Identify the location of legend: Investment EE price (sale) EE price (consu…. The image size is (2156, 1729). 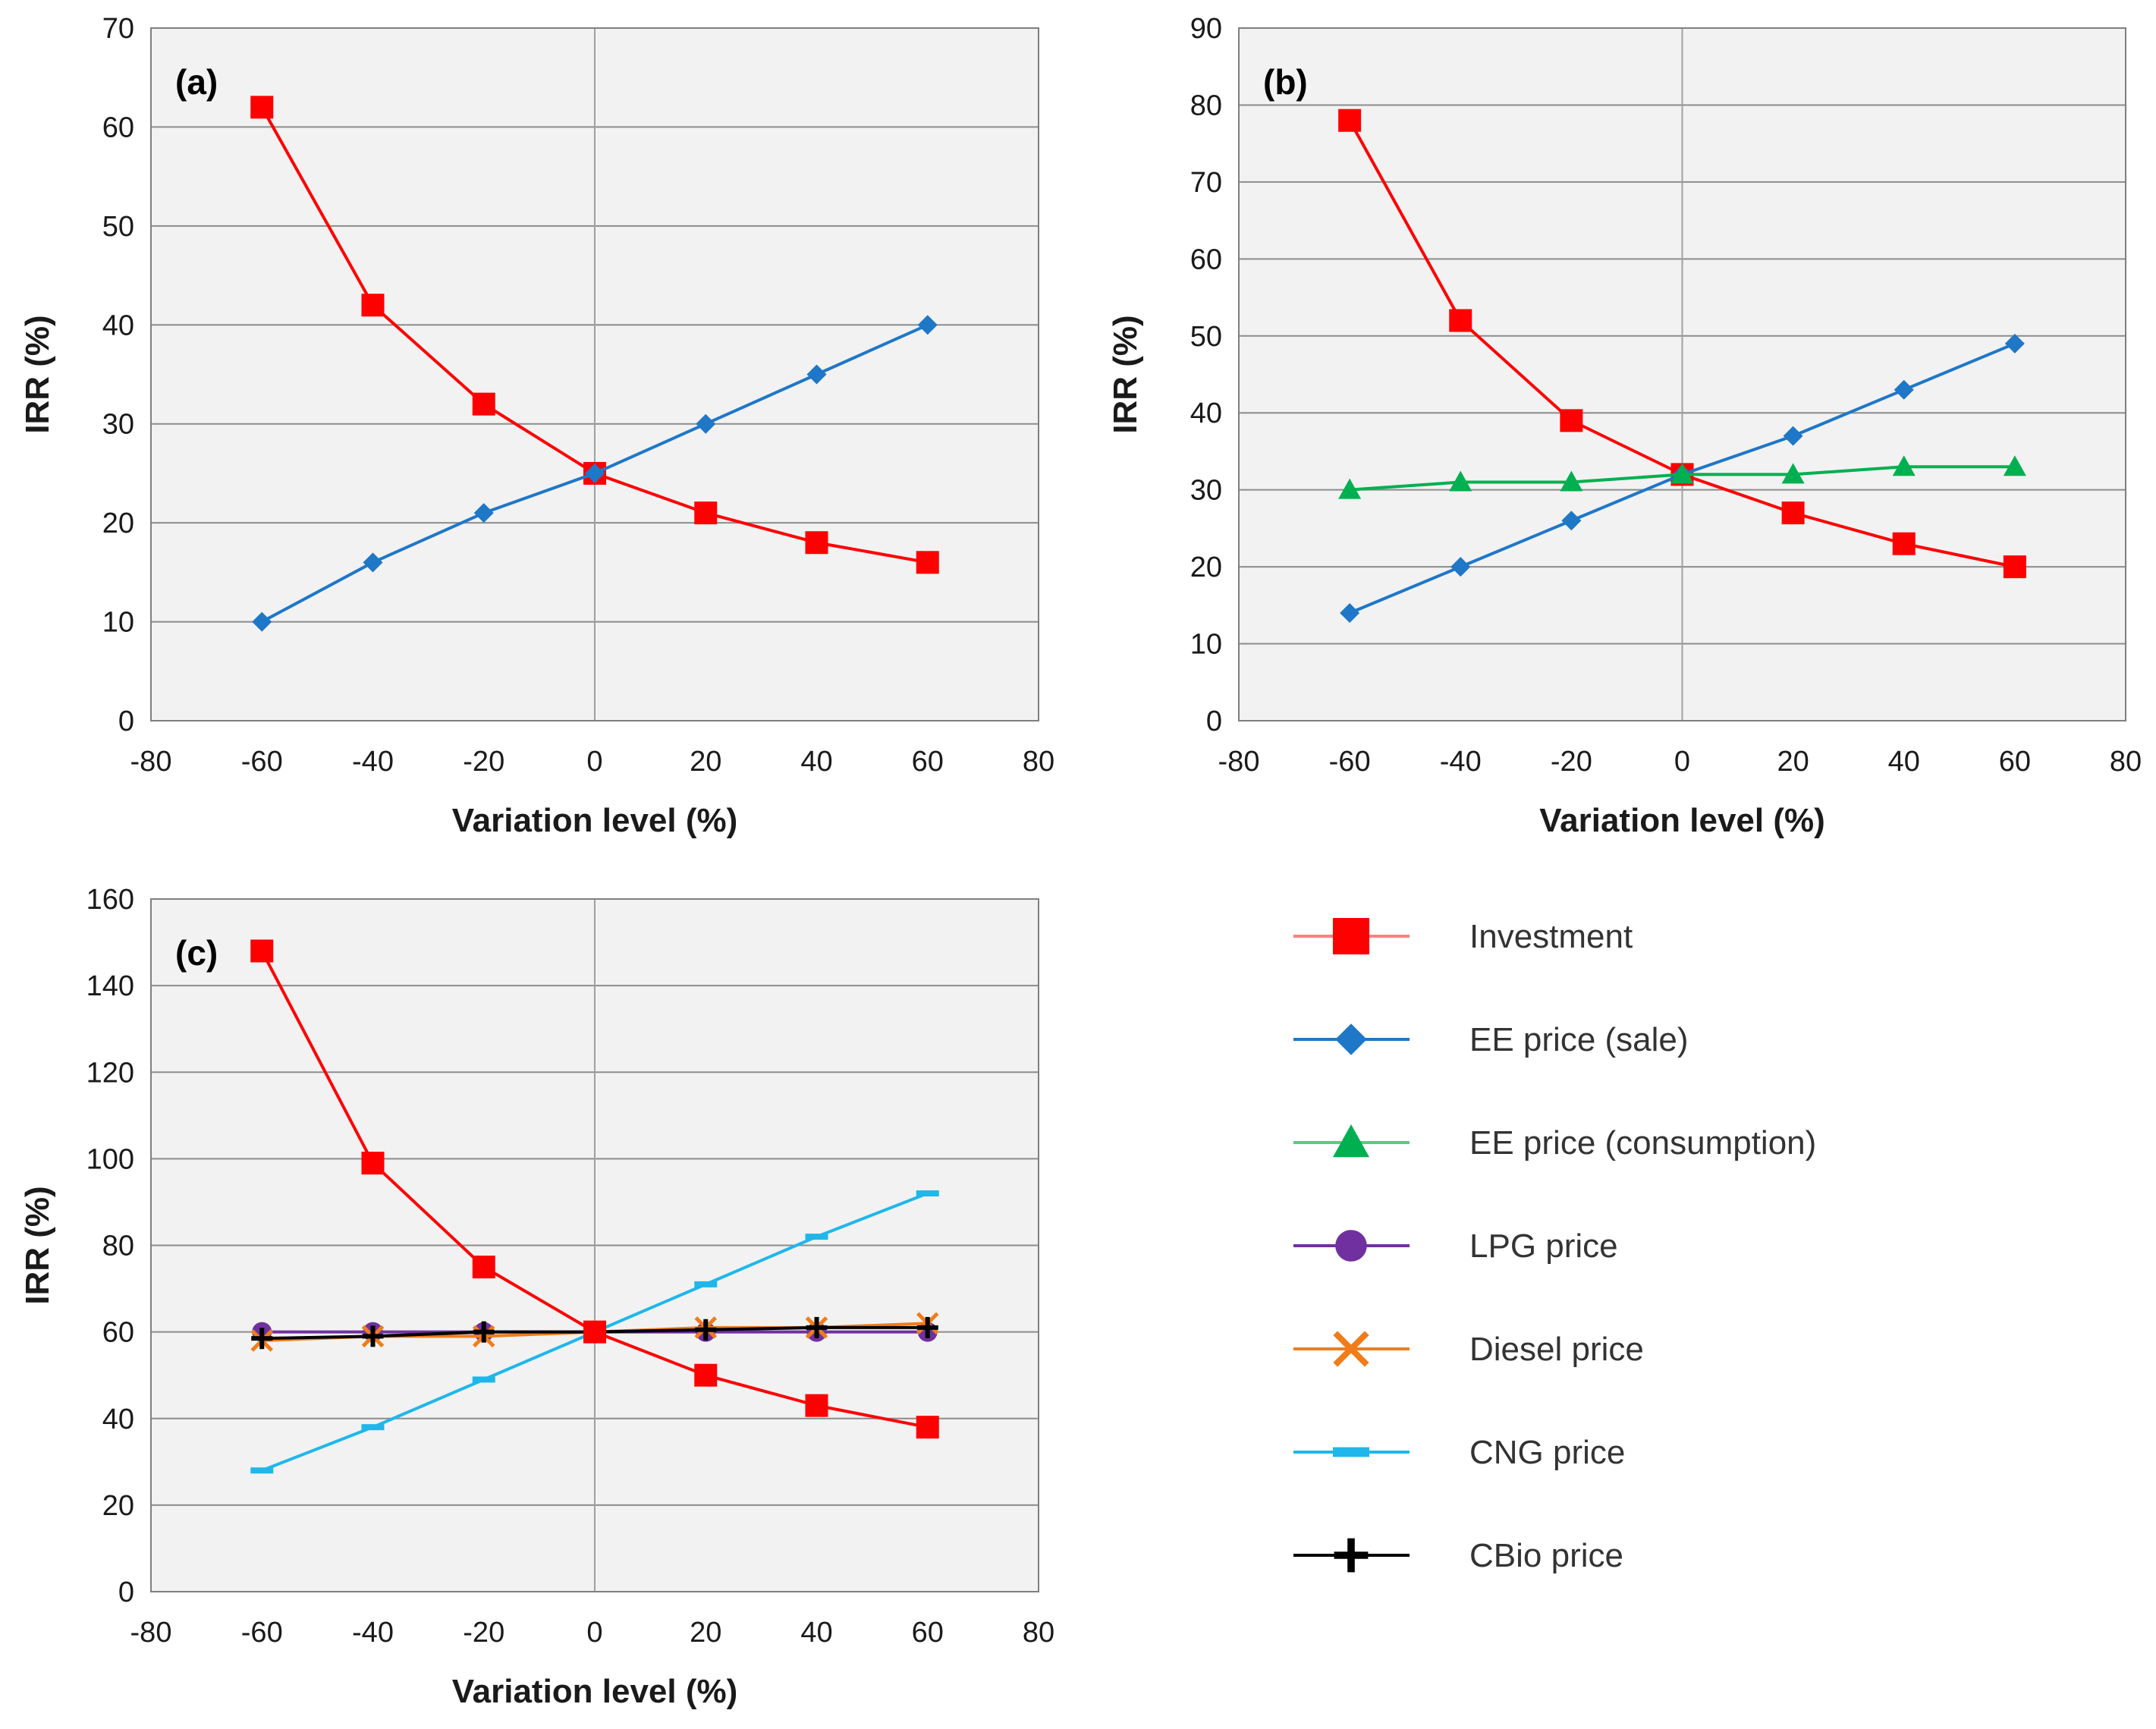
(1554, 1246).